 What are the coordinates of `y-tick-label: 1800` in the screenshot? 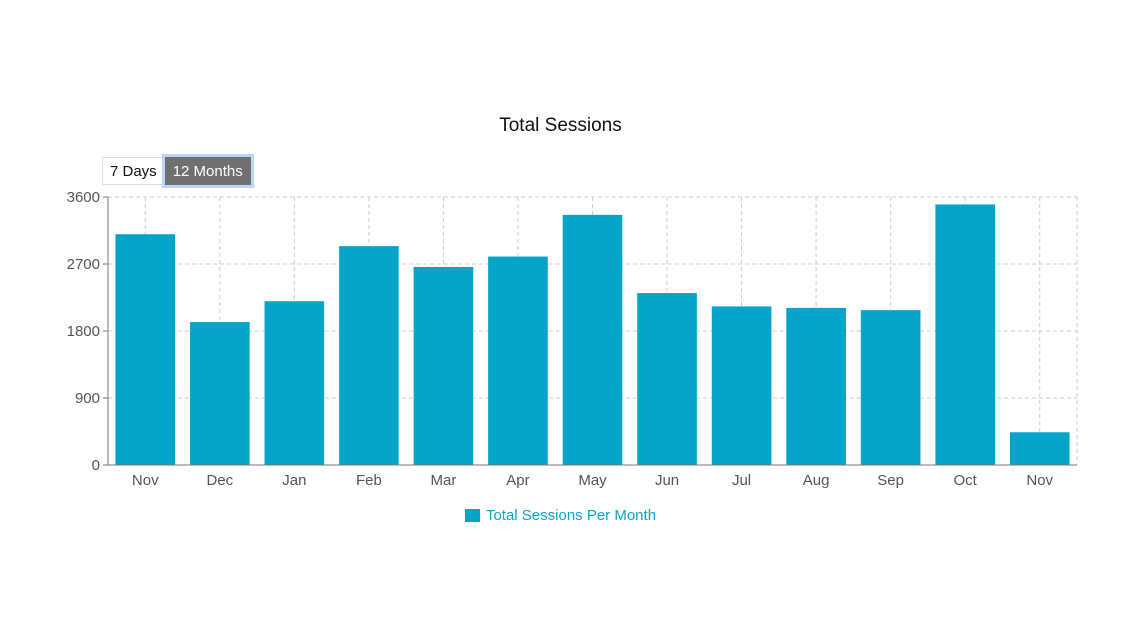 It's located at (83, 331).